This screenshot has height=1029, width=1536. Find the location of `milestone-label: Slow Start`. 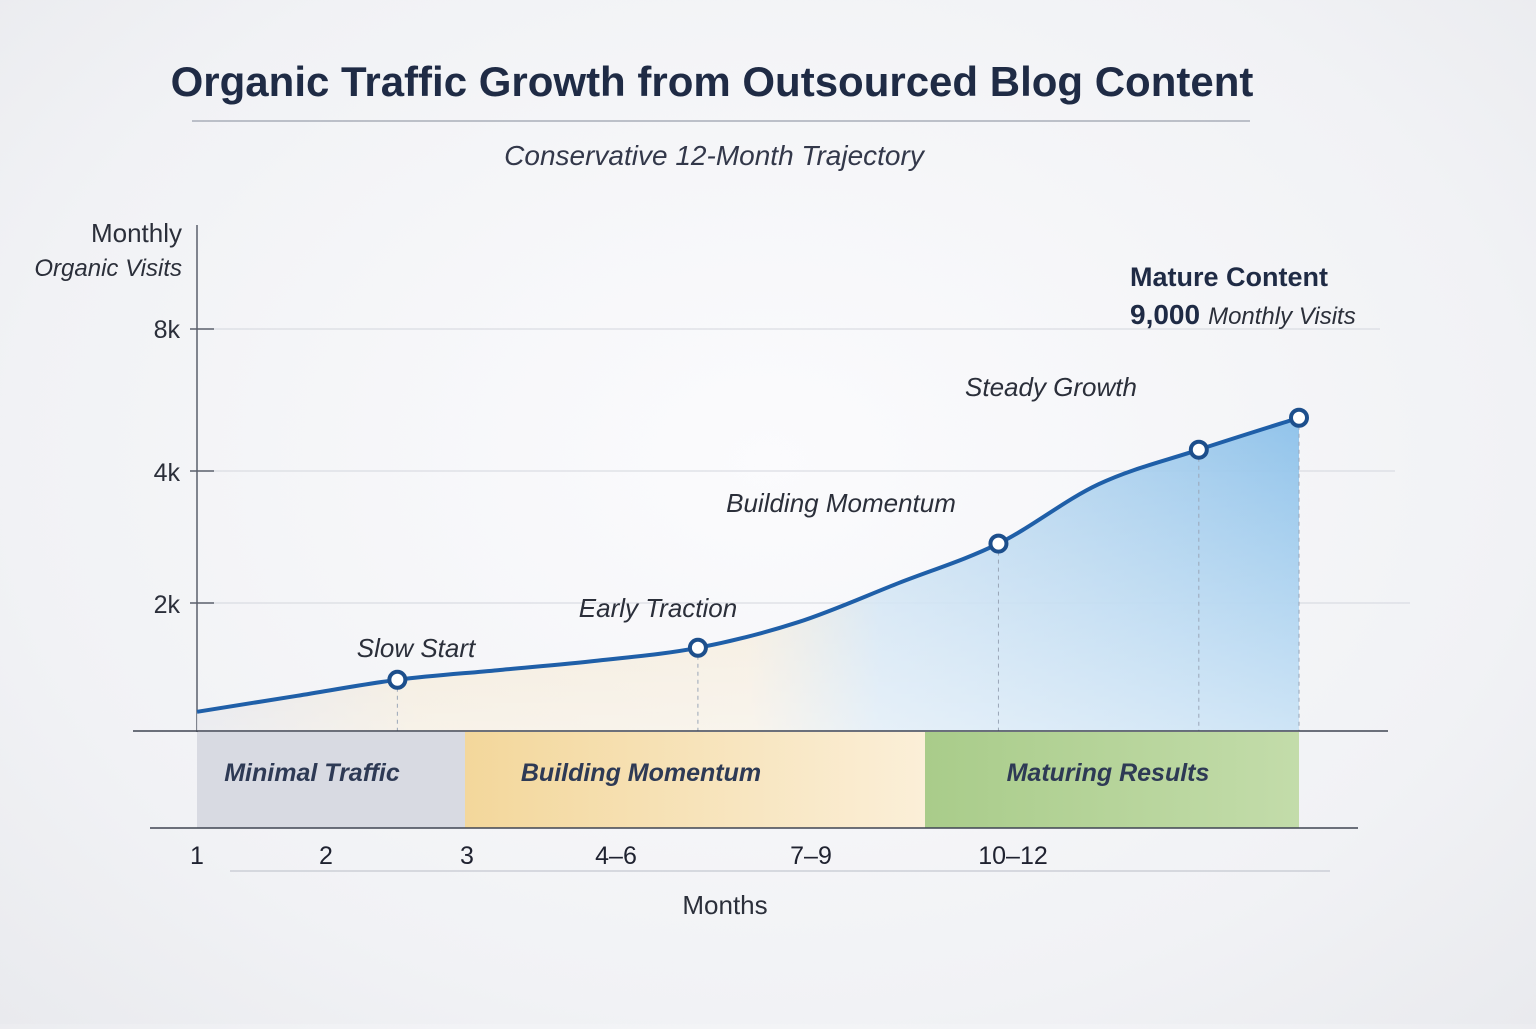

milestone-label: Slow Start is located at coordinates (417, 648).